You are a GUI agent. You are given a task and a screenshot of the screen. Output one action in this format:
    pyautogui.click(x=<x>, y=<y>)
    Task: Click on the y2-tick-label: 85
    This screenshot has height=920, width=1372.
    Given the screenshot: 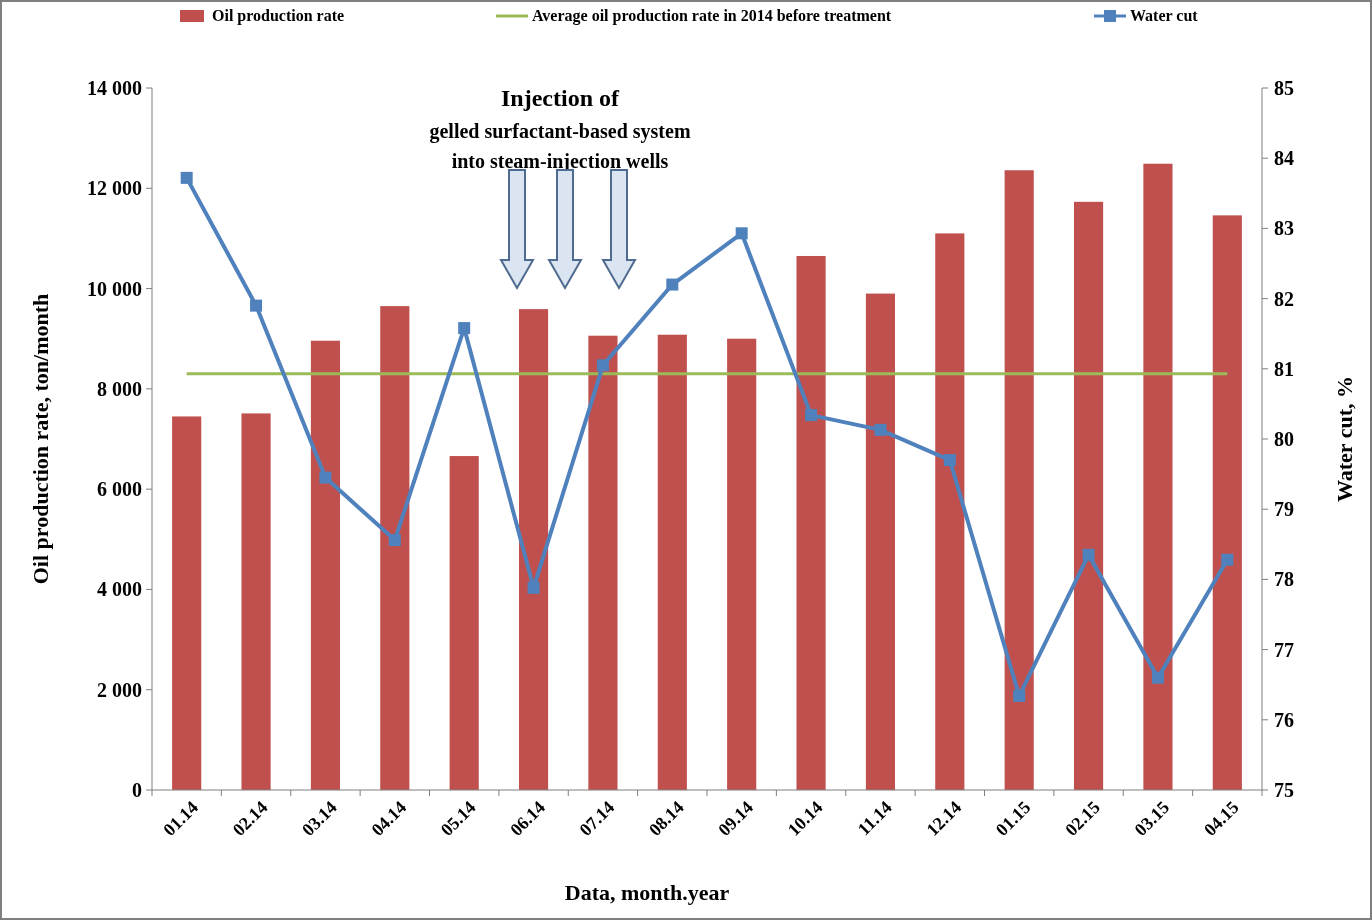 What is the action you would take?
    pyautogui.click(x=1284, y=88)
    